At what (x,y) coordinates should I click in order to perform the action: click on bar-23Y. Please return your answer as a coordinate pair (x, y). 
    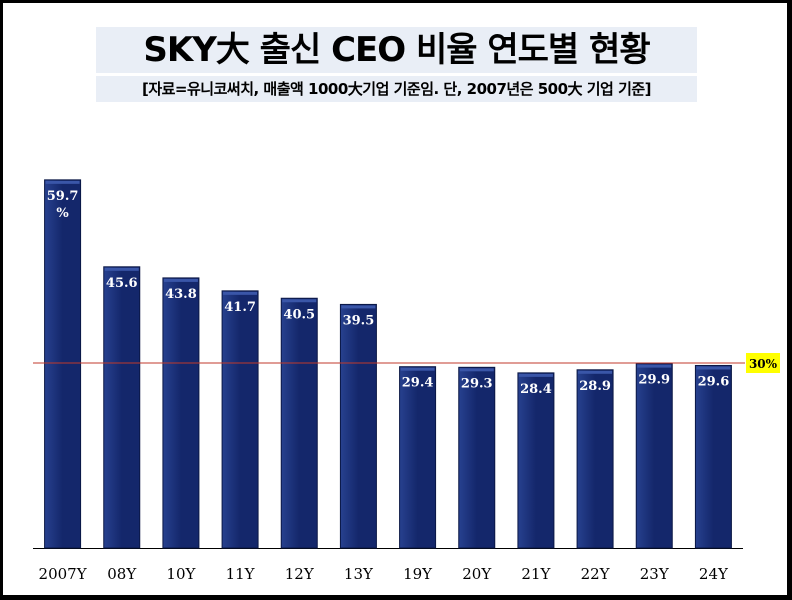
    Looking at the image, I should click on (654, 456).